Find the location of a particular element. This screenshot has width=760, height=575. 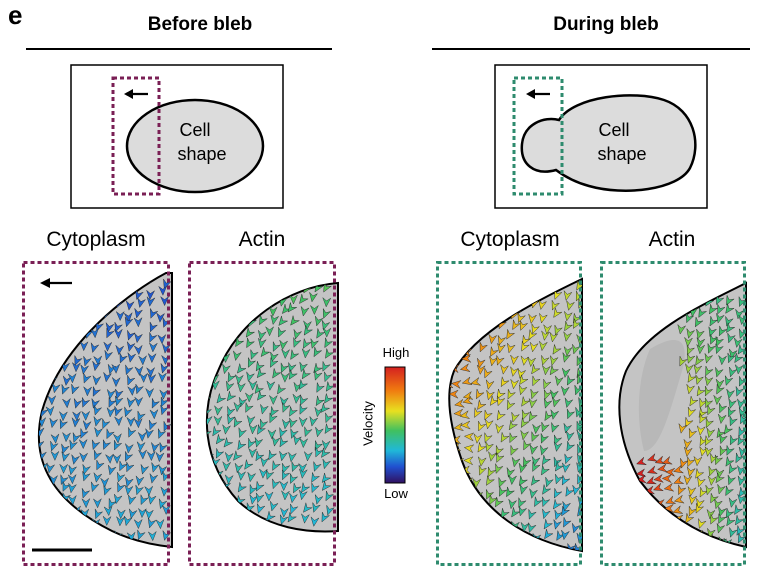

before-cytoplasm-panel is located at coordinates (97, 413).